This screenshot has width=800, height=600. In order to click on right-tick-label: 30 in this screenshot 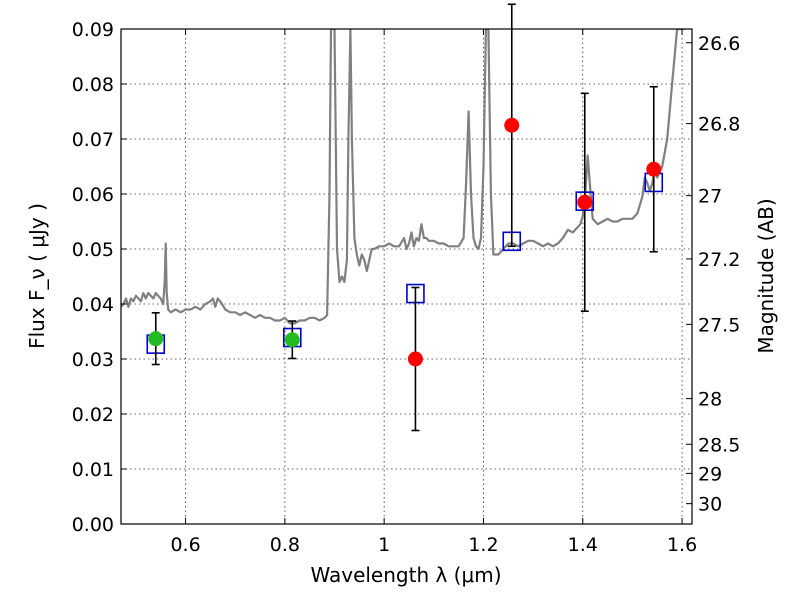, I will do `click(710, 505)`.